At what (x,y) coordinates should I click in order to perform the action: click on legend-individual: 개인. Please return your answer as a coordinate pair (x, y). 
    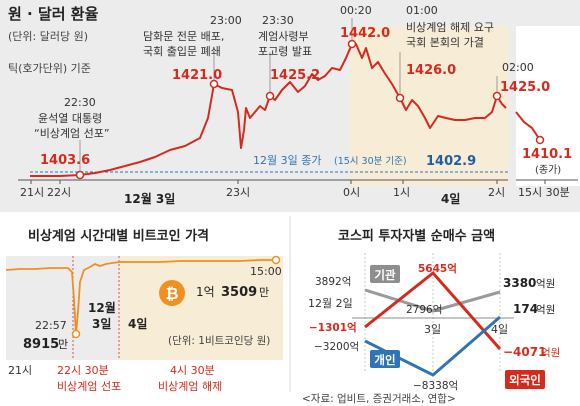
    Looking at the image, I should click on (384, 360).